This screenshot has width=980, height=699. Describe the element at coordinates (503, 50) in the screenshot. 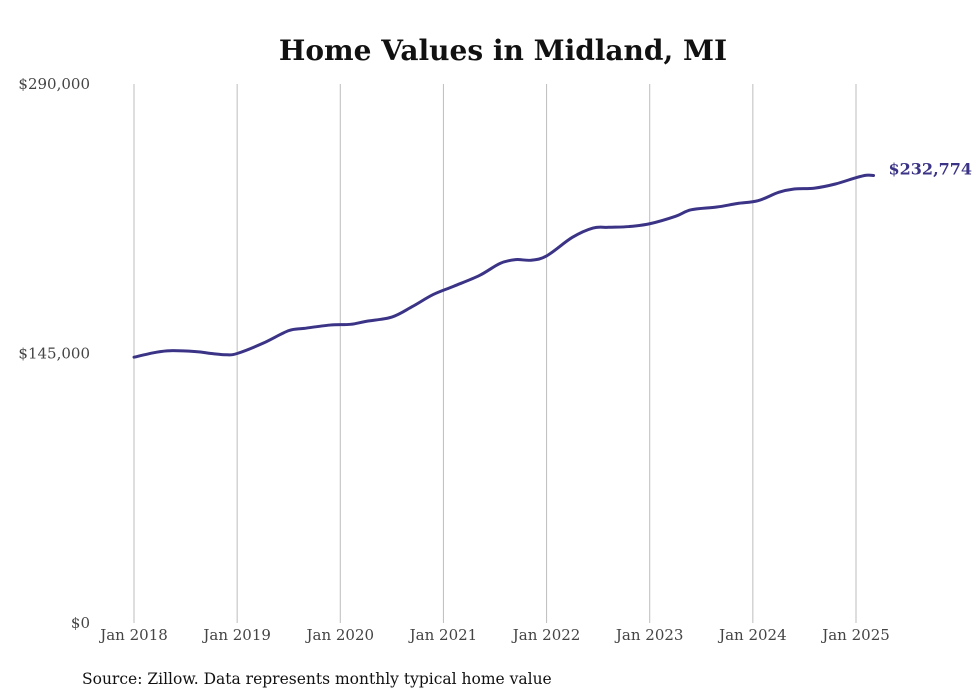

I see `chart-title: Home Values in Midland, MI` at that location.